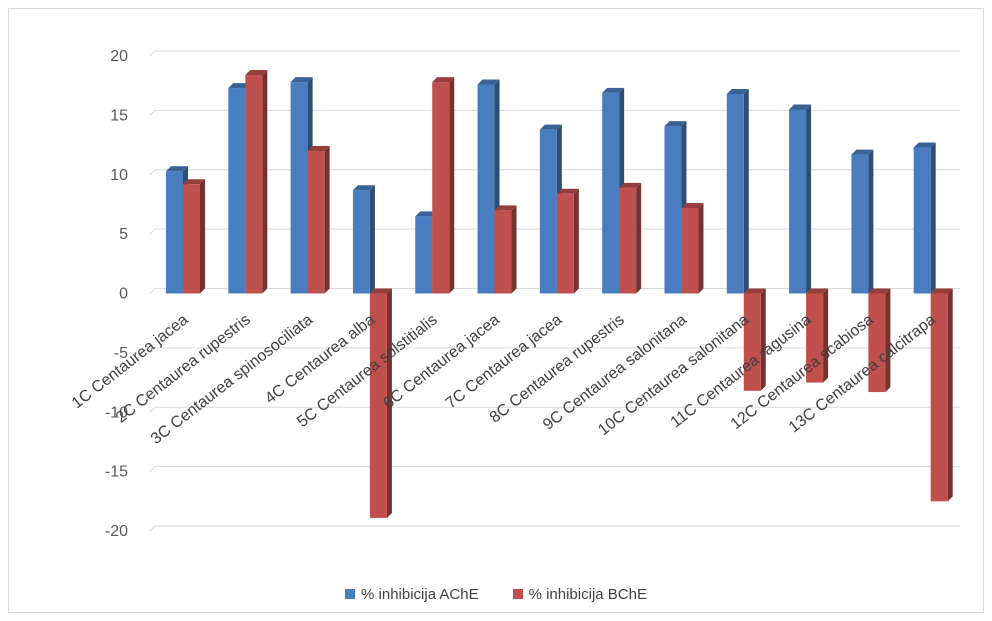 This screenshot has width=992, height=621. I want to click on y-tick-label: 10, so click(119, 175).